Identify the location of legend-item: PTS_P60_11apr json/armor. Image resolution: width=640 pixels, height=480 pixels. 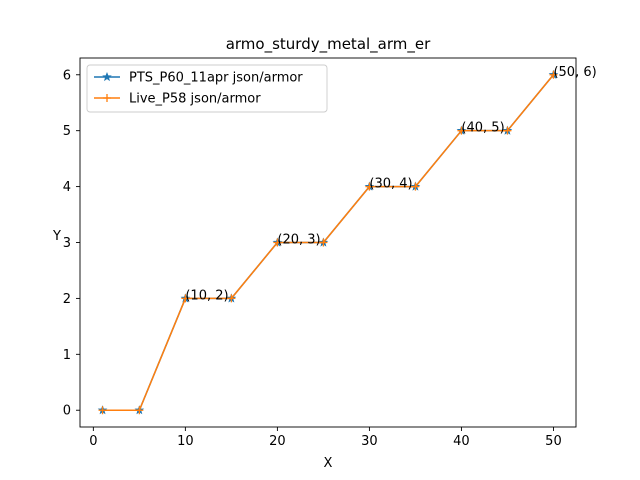
(198, 78).